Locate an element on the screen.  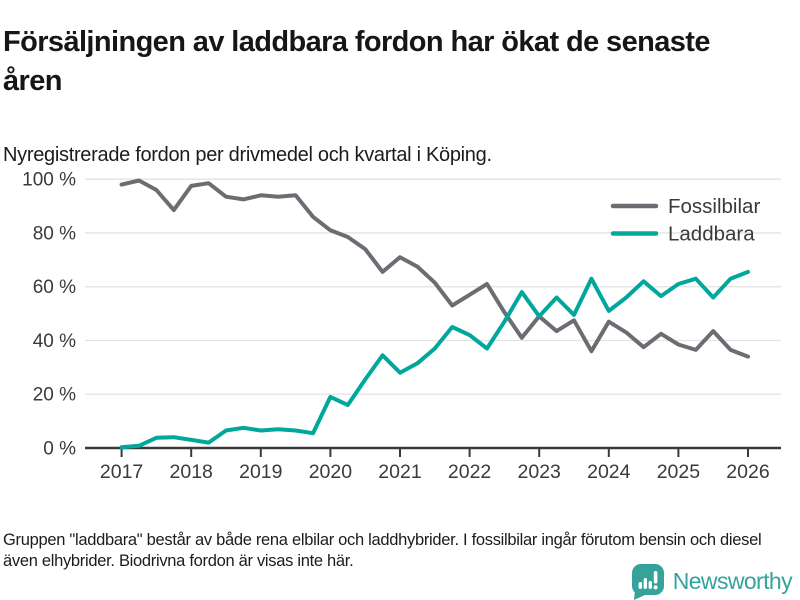
y-tick-label: 0 % is located at coordinates (59, 449).